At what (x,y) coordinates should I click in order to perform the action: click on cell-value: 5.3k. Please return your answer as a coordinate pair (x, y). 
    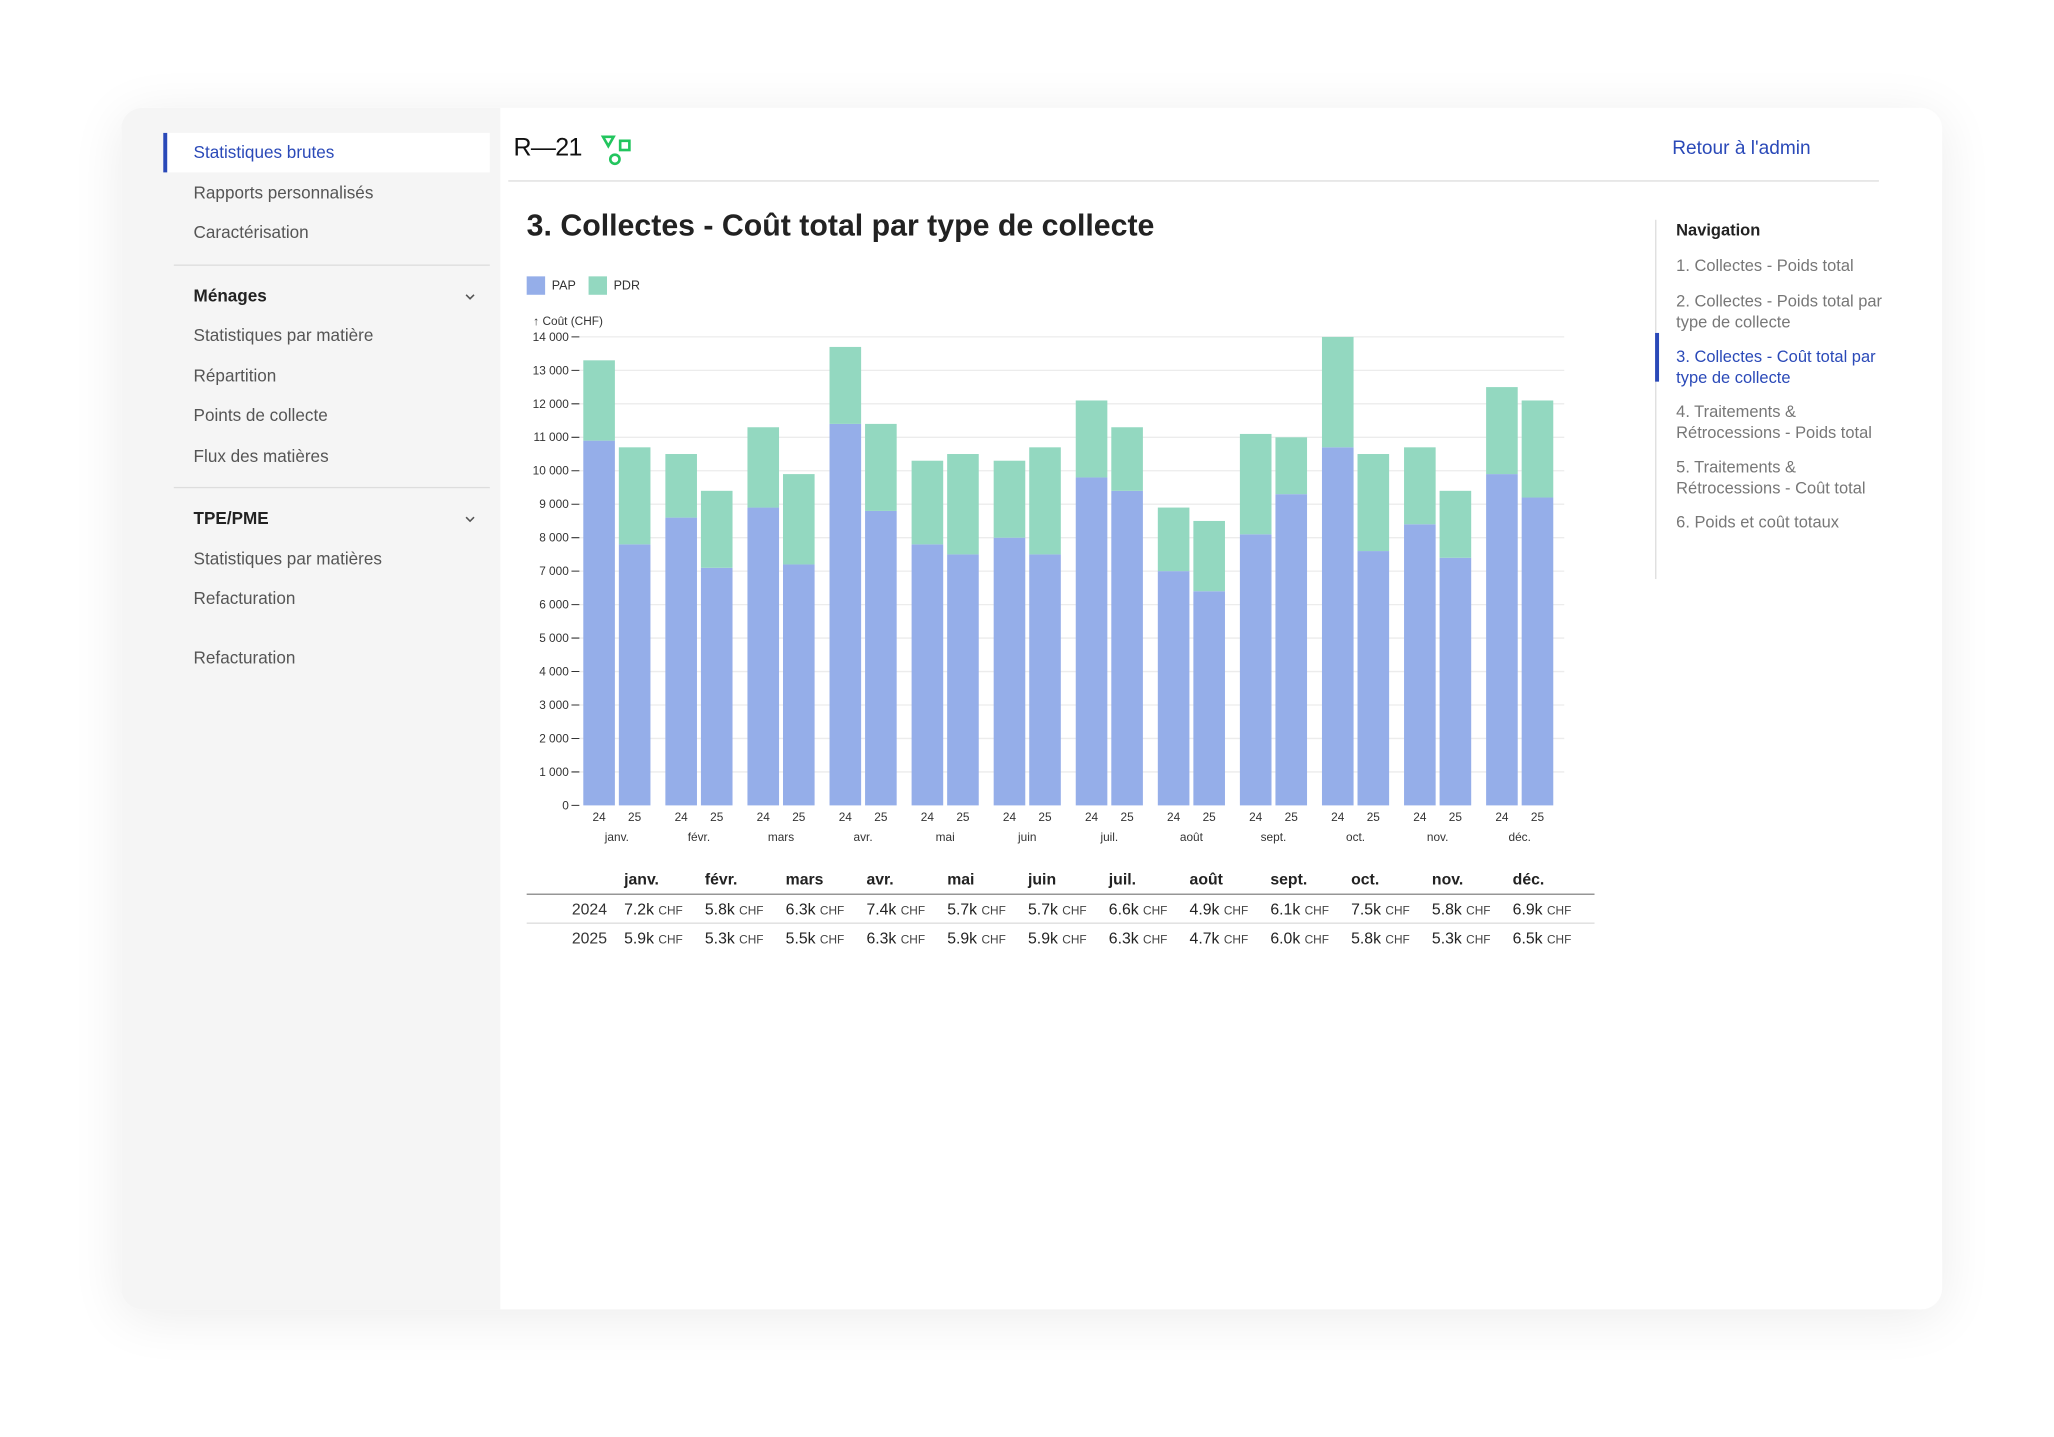
    Looking at the image, I should click on (1446, 937).